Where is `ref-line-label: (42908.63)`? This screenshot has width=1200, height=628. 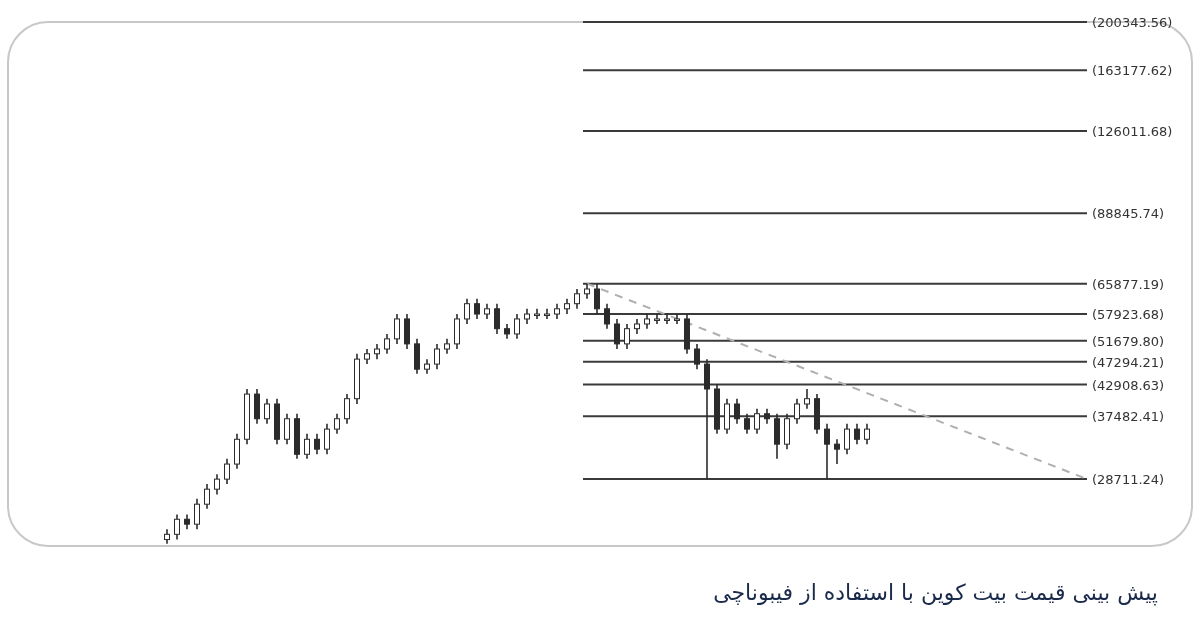
ref-line-label: (42908.63) is located at coordinates (1128, 385).